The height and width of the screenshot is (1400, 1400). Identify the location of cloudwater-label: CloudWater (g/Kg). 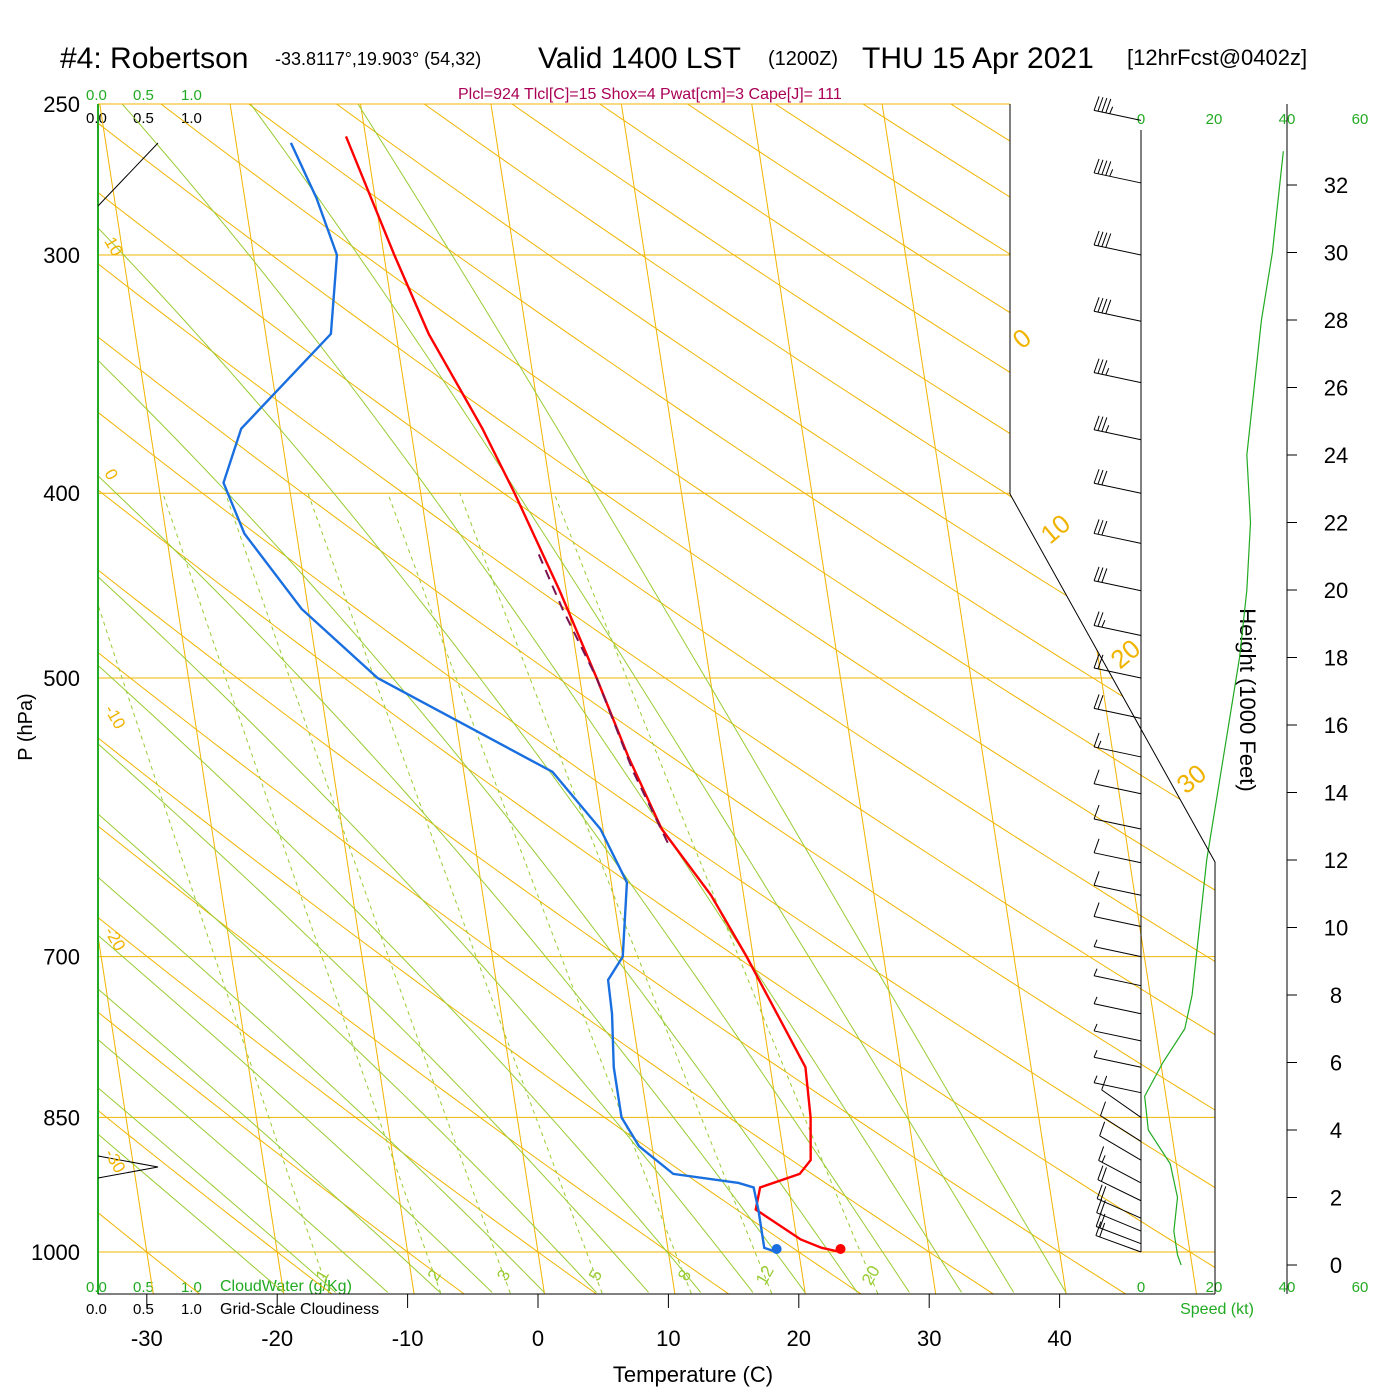
(286, 1286).